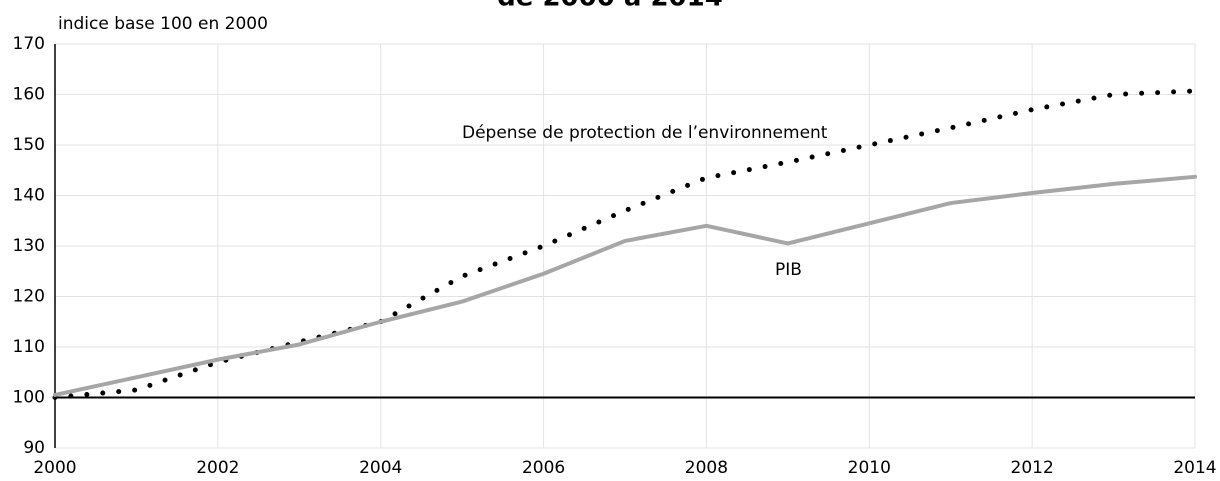 The height and width of the screenshot is (481, 1220). I want to click on x-tick-label: 2000, so click(54, 468).